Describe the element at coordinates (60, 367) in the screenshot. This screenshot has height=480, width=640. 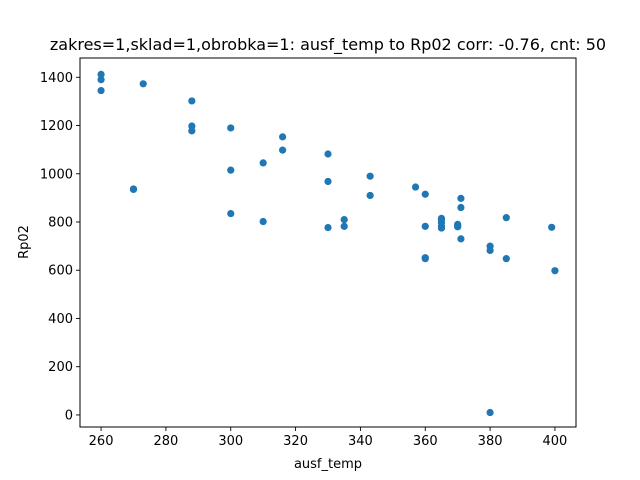
I see `y-tick-label: 200` at that location.